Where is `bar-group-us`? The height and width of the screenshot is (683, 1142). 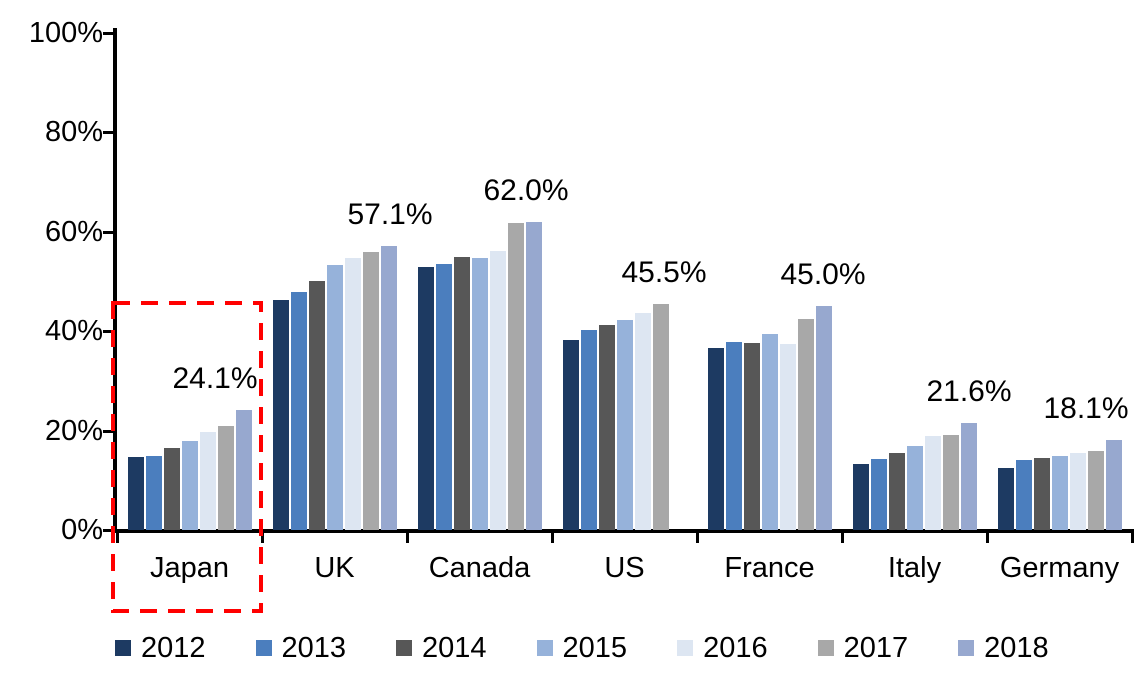
bar-group-us is located at coordinates (624, 281).